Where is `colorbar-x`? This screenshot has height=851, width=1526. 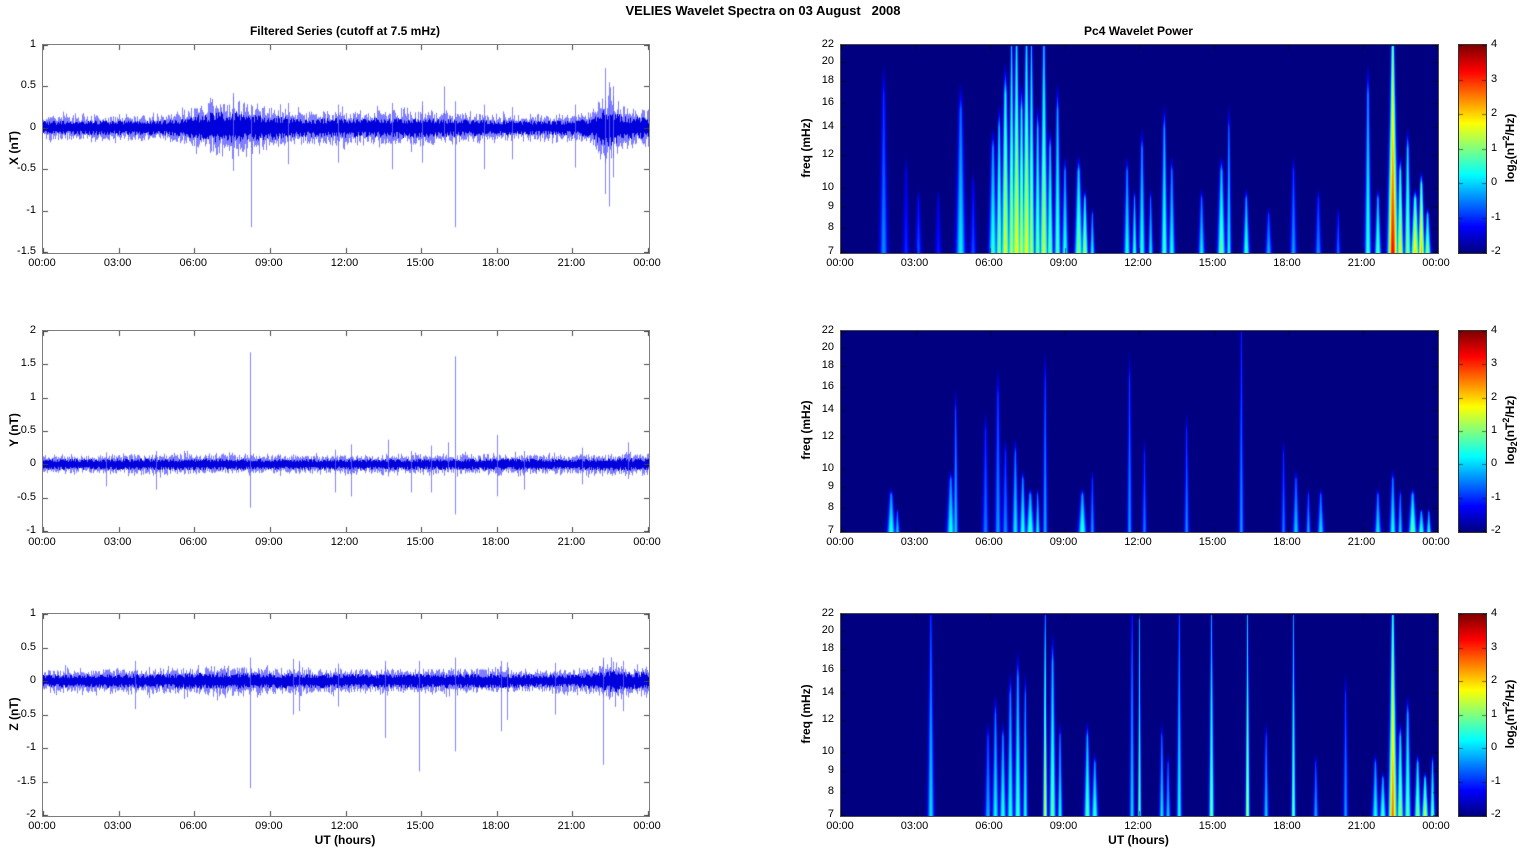 colorbar-x is located at coordinates (1472, 149).